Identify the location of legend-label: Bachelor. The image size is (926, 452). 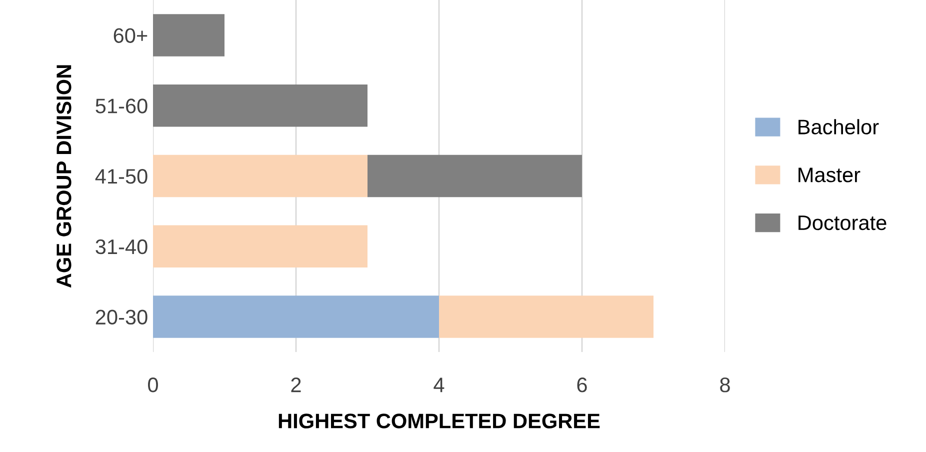
(838, 126).